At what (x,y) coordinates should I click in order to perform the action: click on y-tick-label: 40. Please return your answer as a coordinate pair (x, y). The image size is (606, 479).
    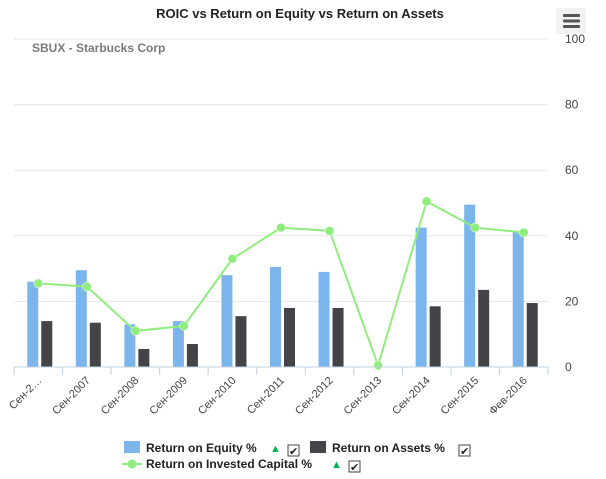
    Looking at the image, I should click on (572, 236).